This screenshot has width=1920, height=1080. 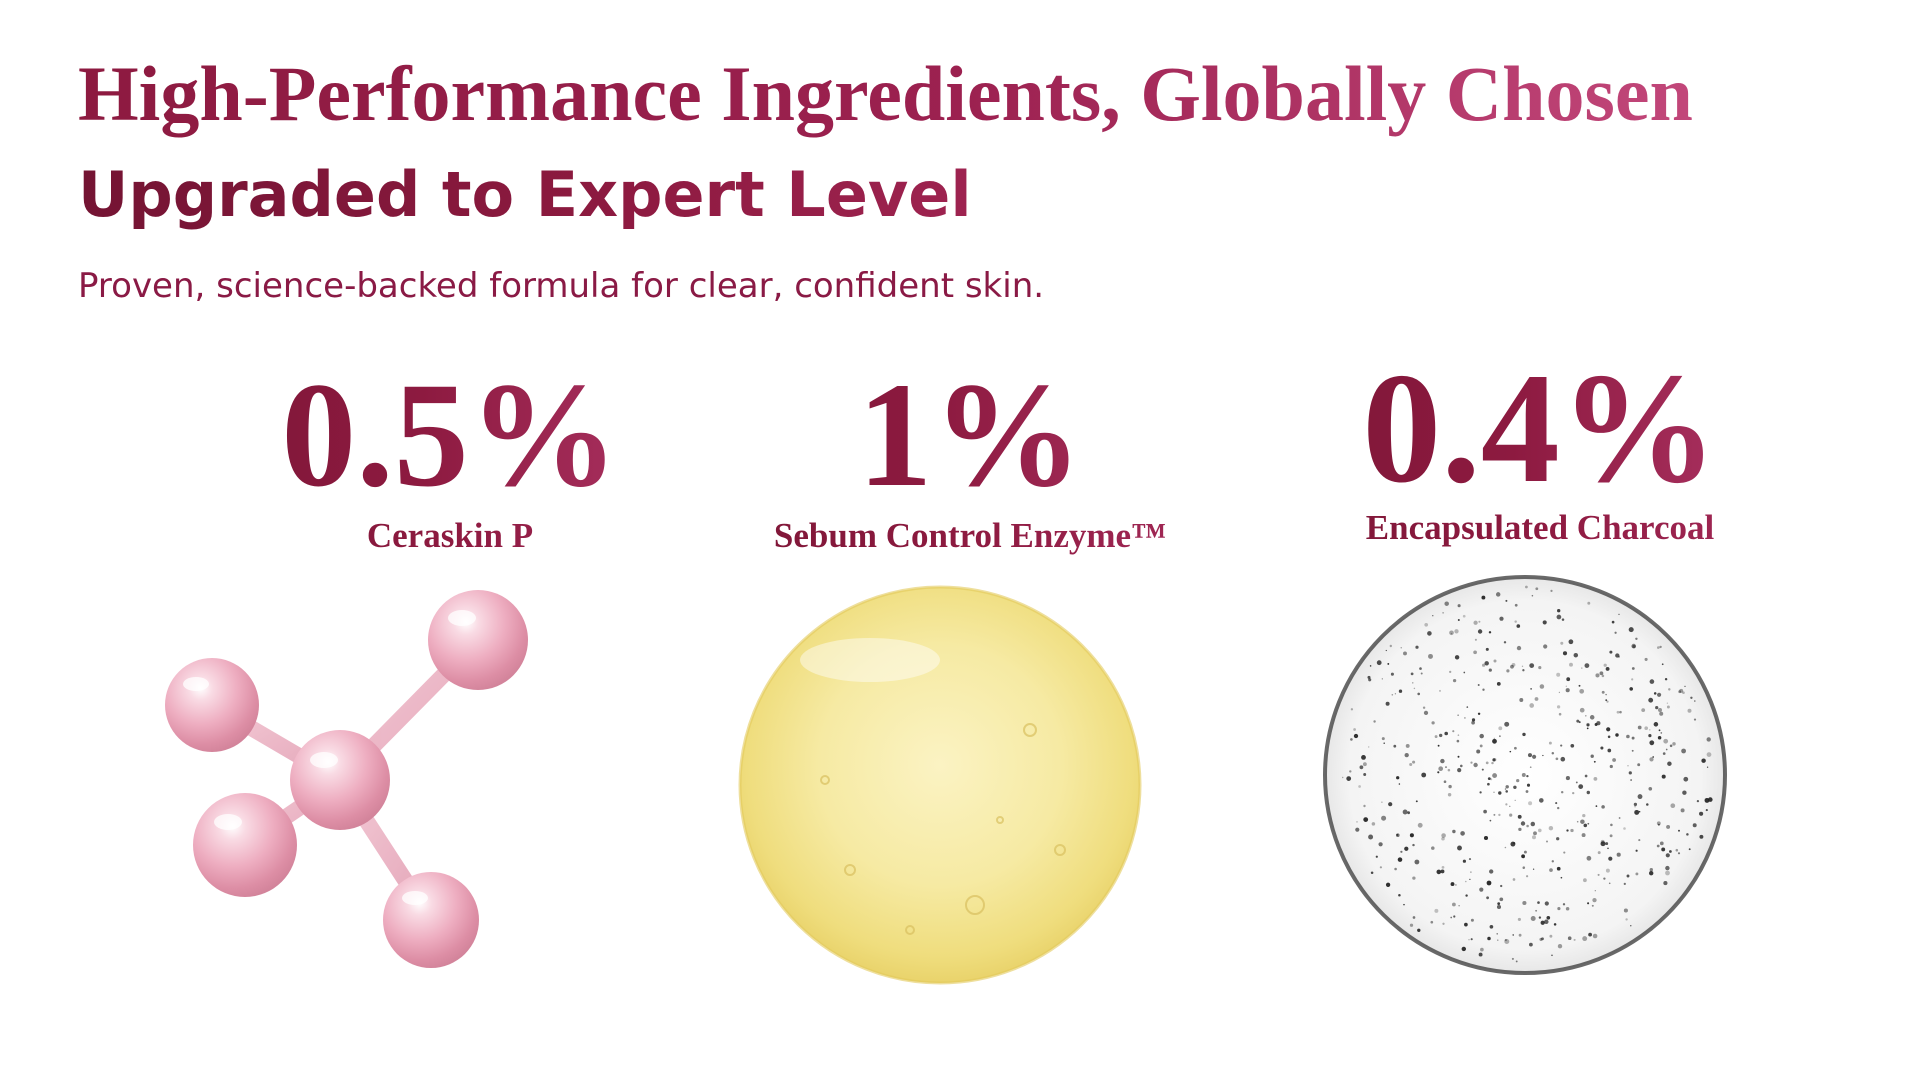 I want to click on ingredient-name: Encapsulated Charcoal, so click(x=1540, y=528).